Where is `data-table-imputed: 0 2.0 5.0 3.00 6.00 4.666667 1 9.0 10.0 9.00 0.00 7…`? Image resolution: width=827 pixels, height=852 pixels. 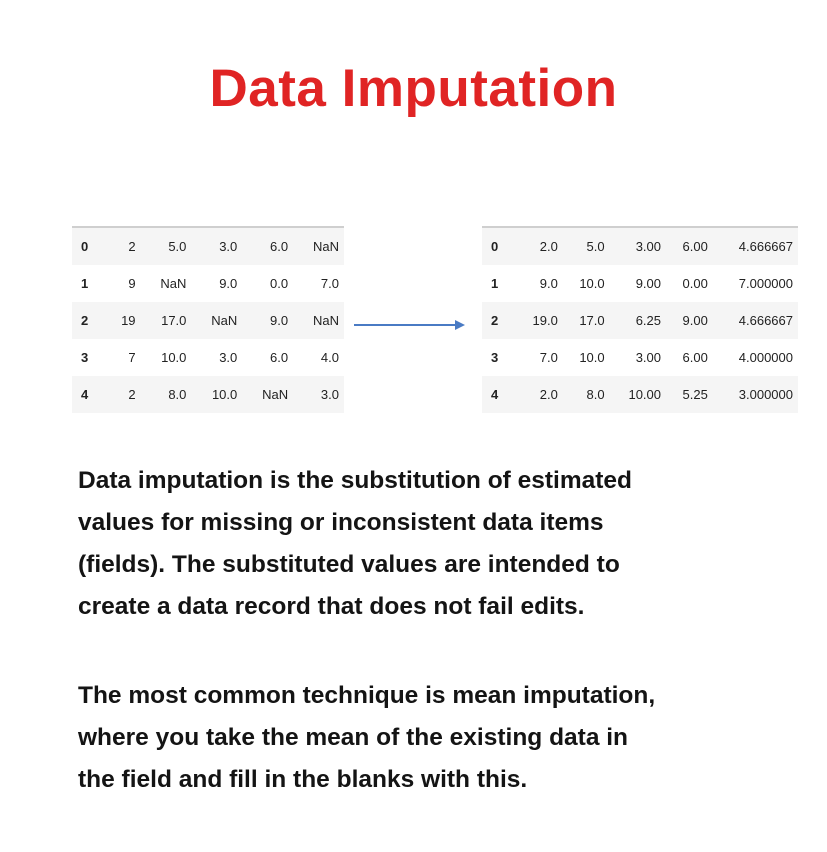 data-table-imputed: 0 2.0 5.0 3.00 6.00 4.666667 1 9.0 10.0 9.00 0.00 7… is located at coordinates (640, 320).